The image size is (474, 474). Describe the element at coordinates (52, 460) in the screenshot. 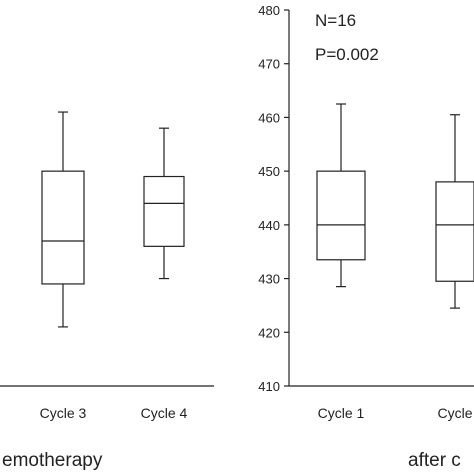

I see `group-label-0: emotherapy` at that location.